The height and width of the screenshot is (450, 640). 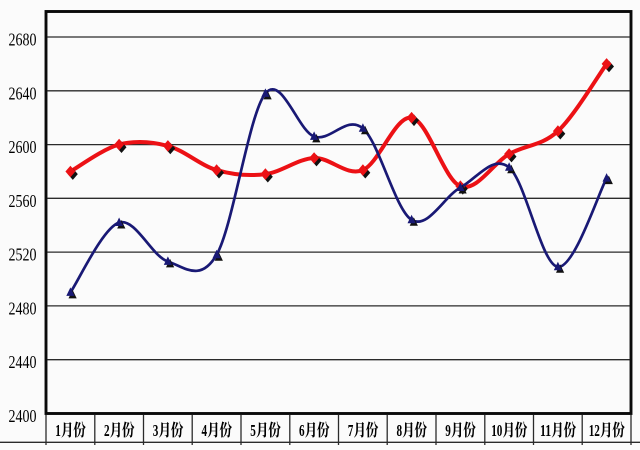 What do you see at coordinates (23, 308) in the screenshot?
I see `svg-text: 2480` at bounding box center [23, 308].